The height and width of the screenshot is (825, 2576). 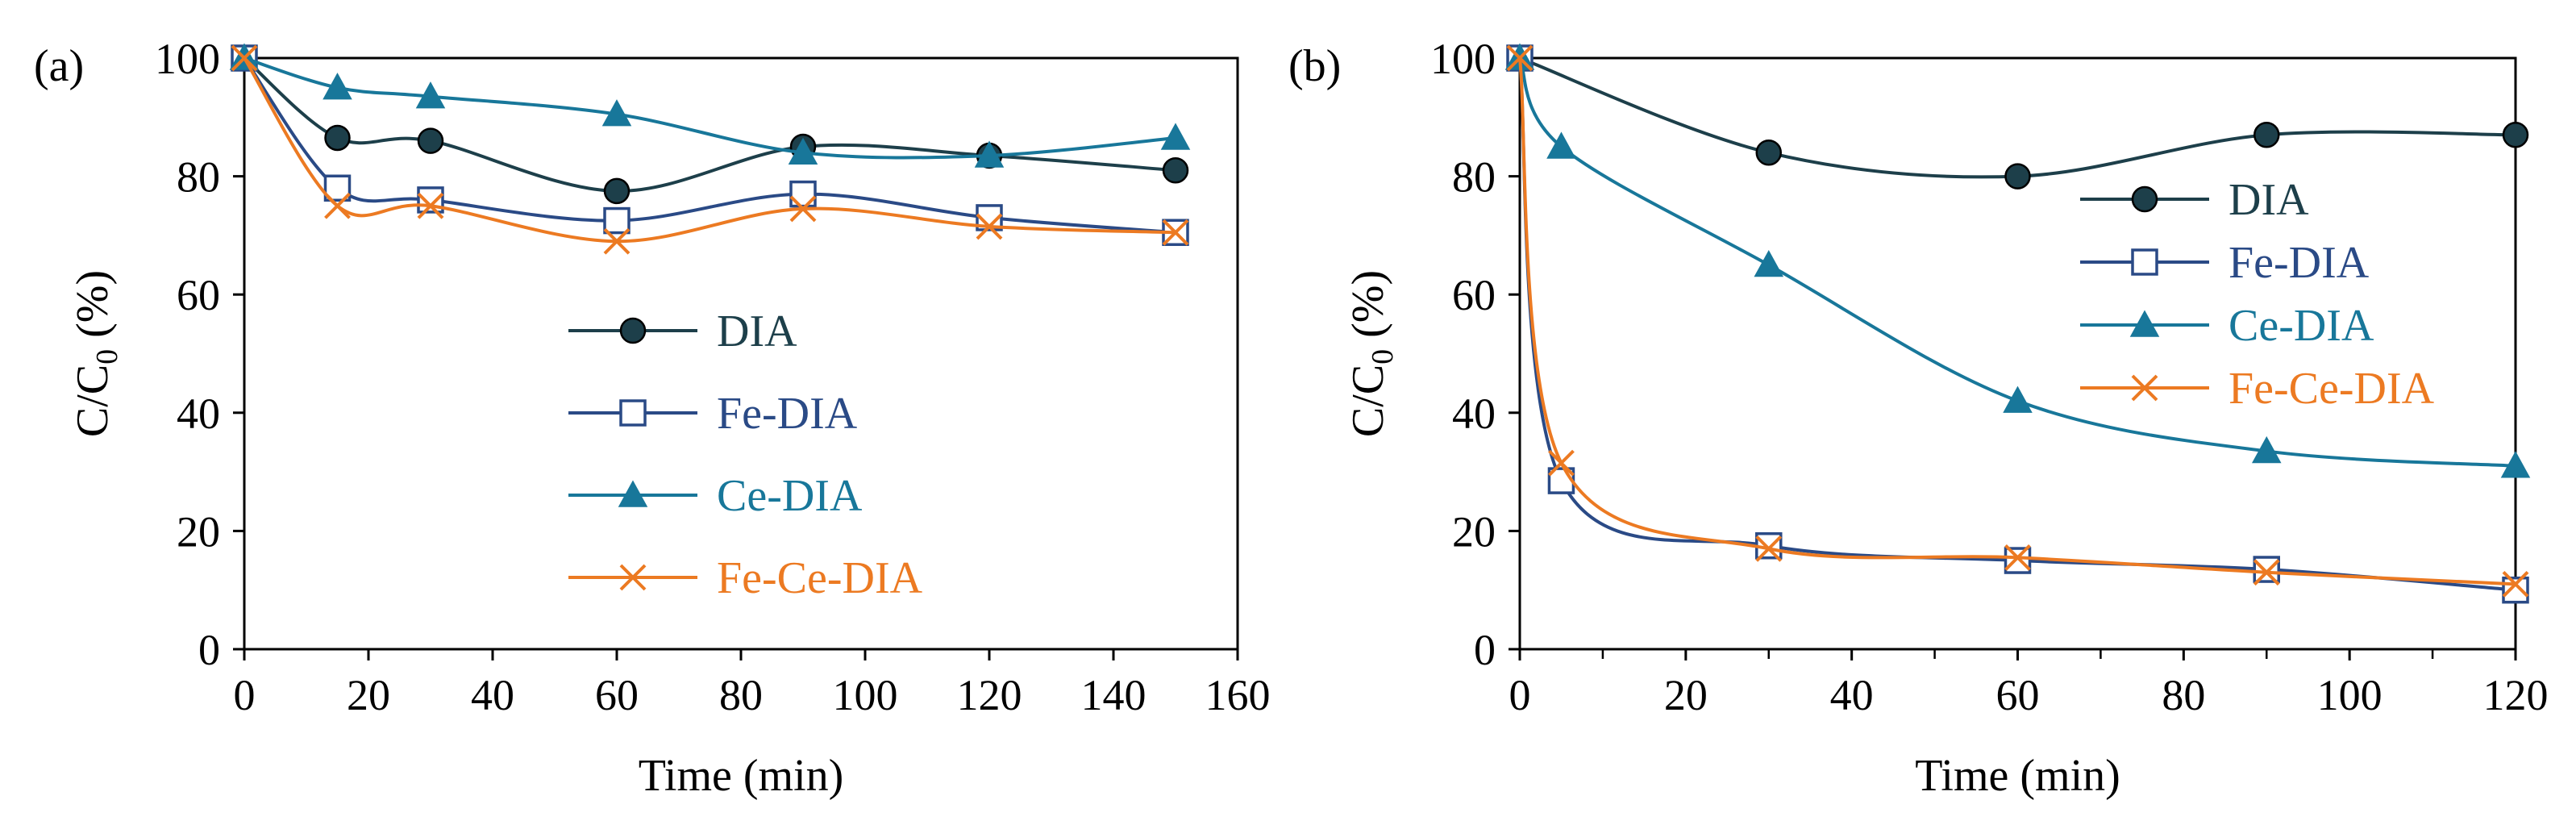 I want to click on x-tick-label: 60, so click(x=2018, y=695).